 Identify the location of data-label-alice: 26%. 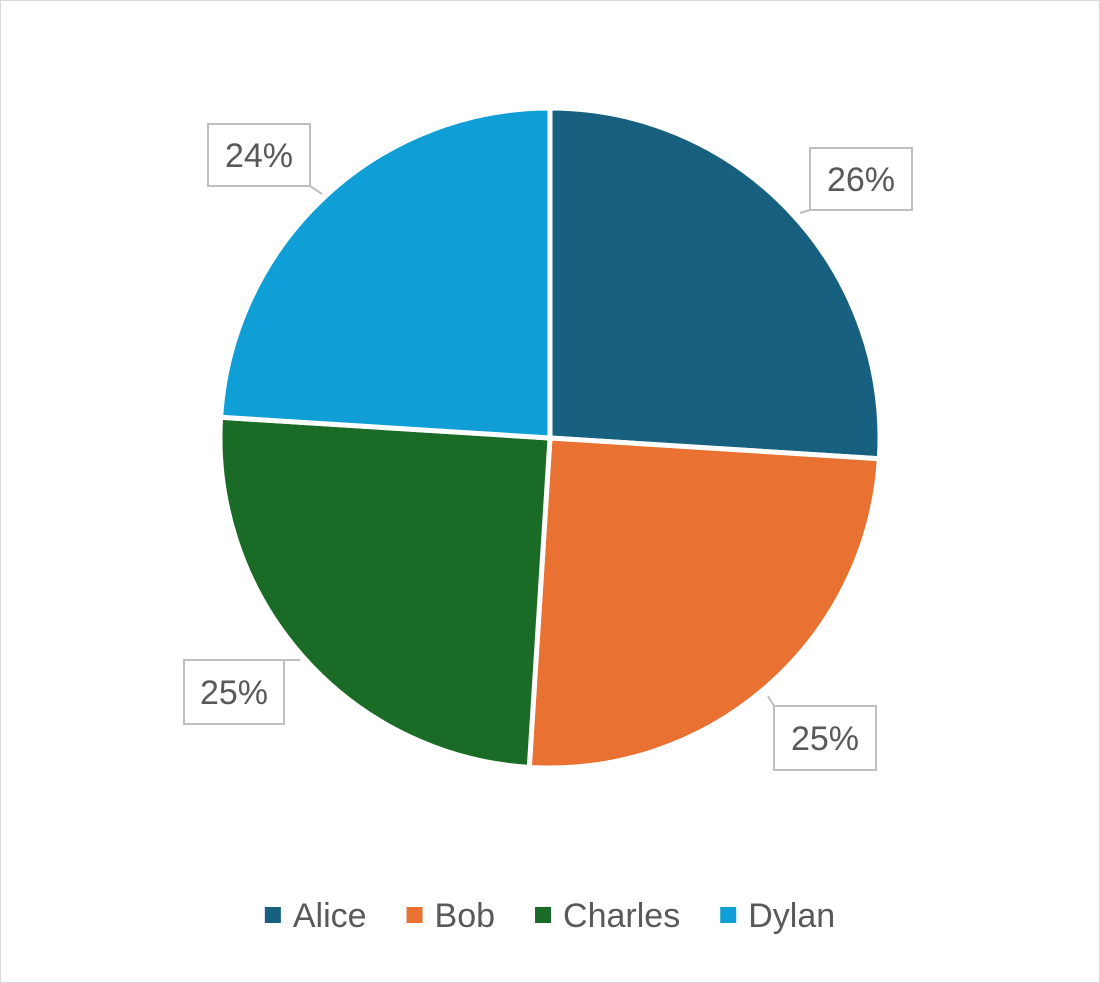
(856, 180).